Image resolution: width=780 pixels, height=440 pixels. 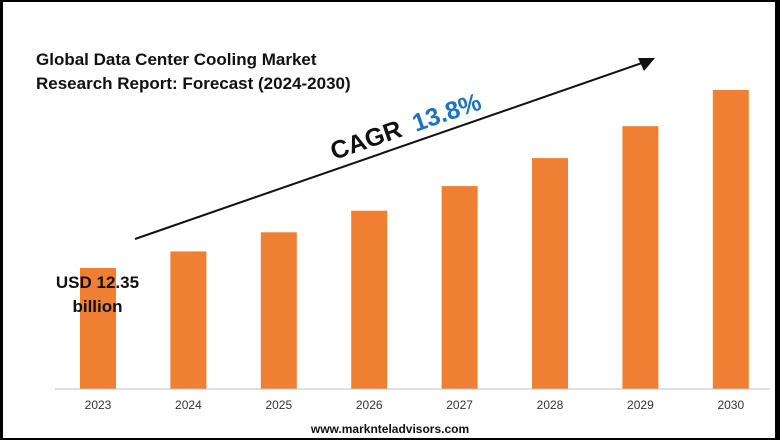 What do you see at coordinates (730, 405) in the screenshot?
I see `x-tick-label-2030: 2030` at bounding box center [730, 405].